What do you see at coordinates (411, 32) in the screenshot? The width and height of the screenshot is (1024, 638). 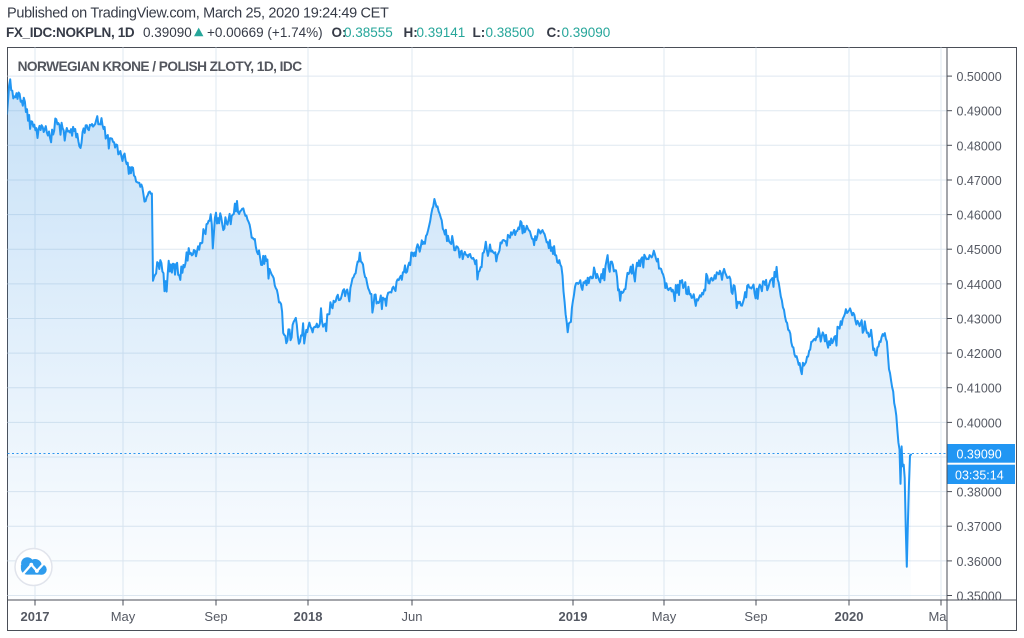 I see `svg-text: H:` at bounding box center [411, 32].